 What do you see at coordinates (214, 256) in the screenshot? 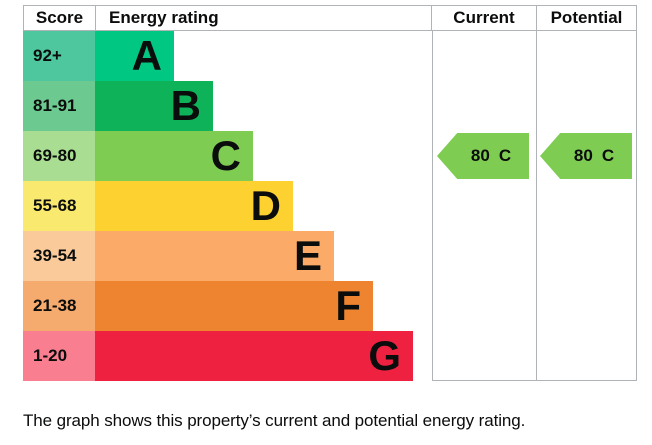
I see `band-bar-e: E` at bounding box center [214, 256].